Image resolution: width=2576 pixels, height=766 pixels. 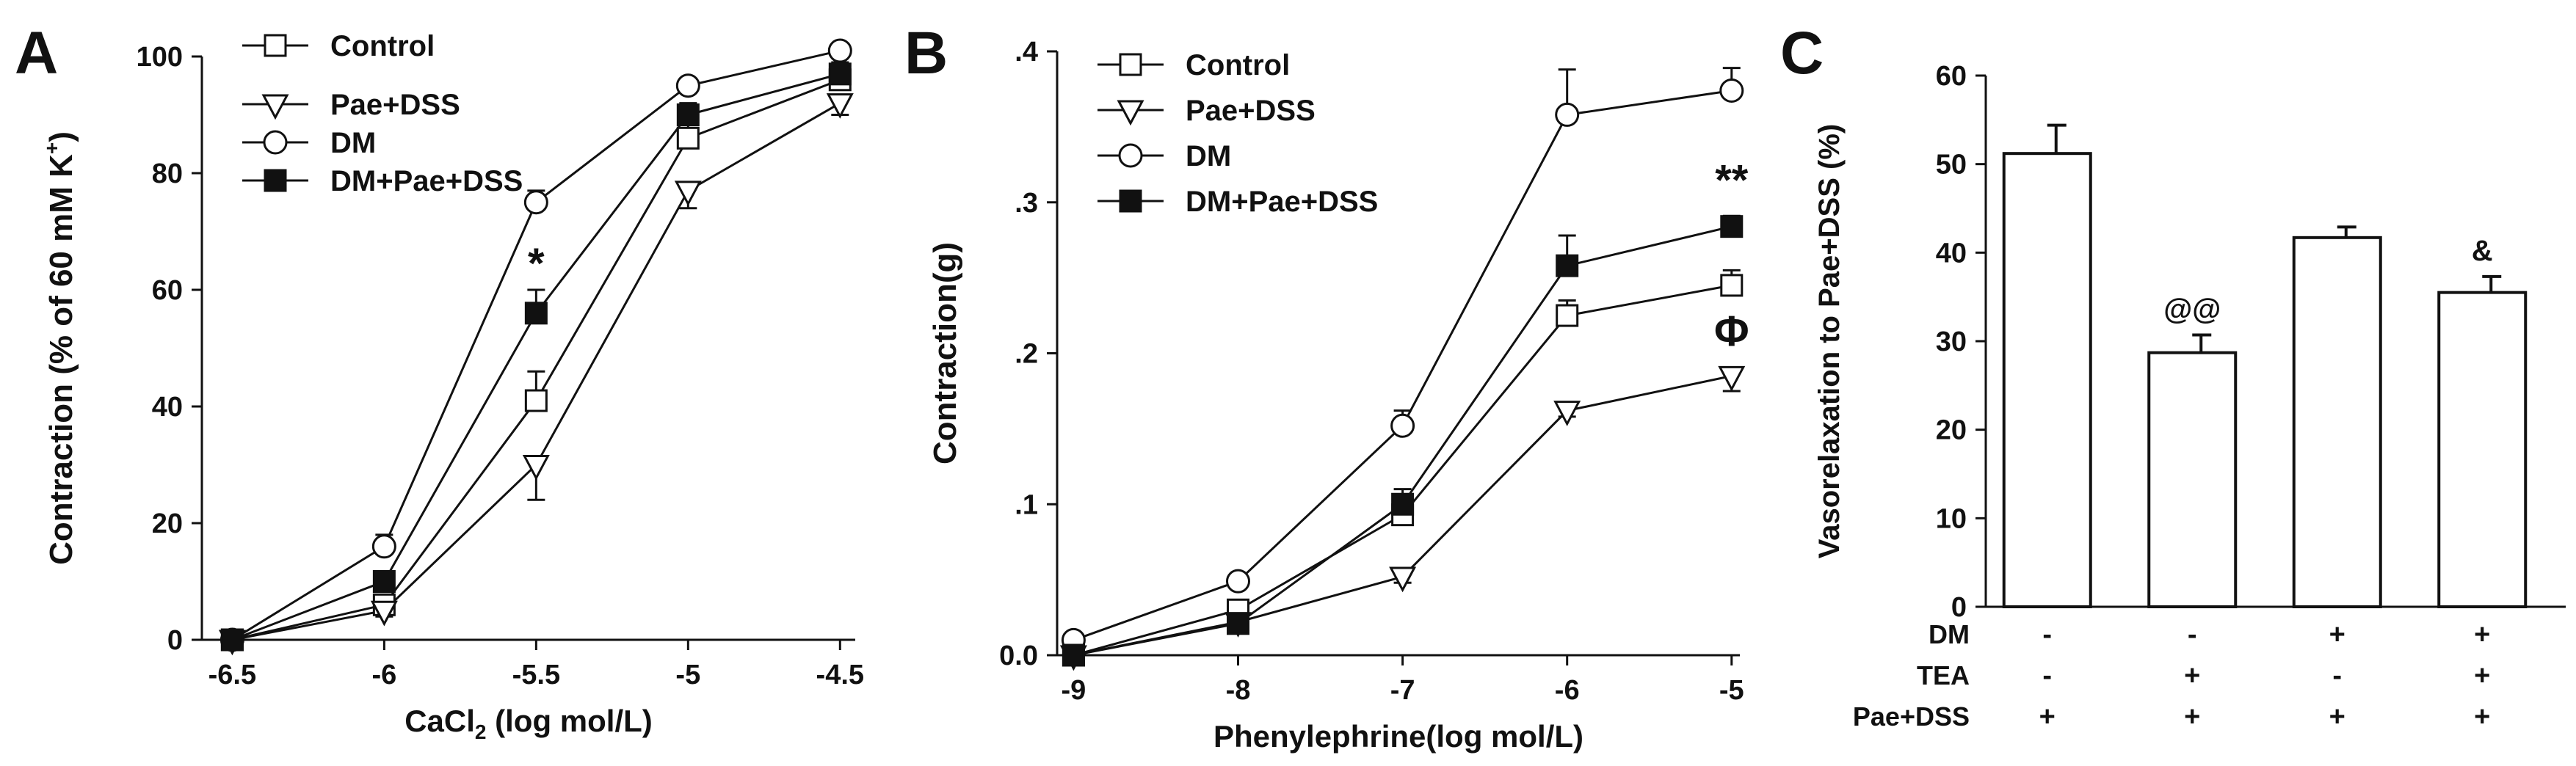 What do you see at coordinates (1830, 341) in the screenshot?
I see `C-y-axis-label: Vasorelaxation to Pae+DSS (%)` at bounding box center [1830, 341].